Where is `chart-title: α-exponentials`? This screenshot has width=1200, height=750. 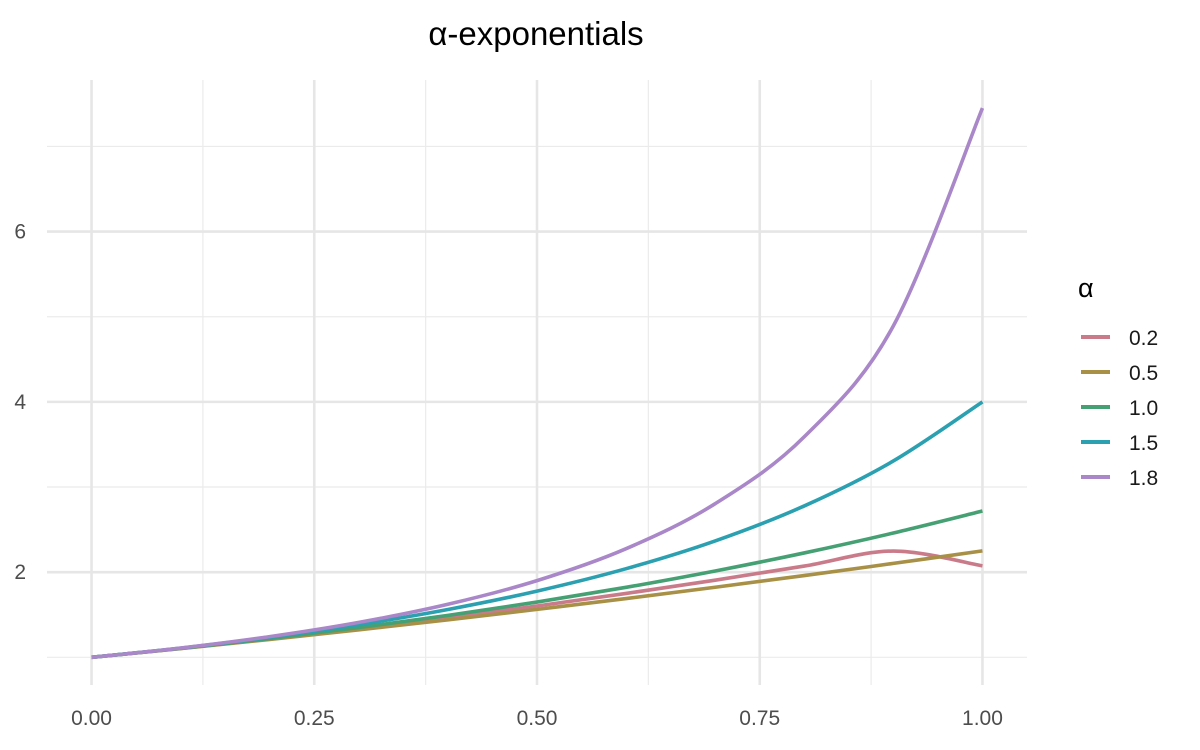 chart-title: α-exponentials is located at coordinates (535, 33).